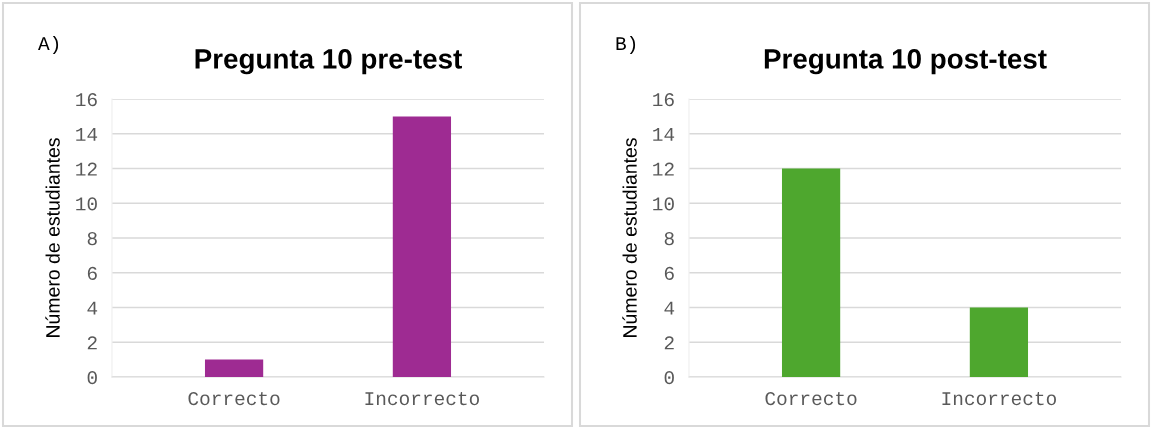 The width and height of the screenshot is (1154, 429). What do you see at coordinates (626, 45) in the screenshot?
I see `text: B)` at bounding box center [626, 45].